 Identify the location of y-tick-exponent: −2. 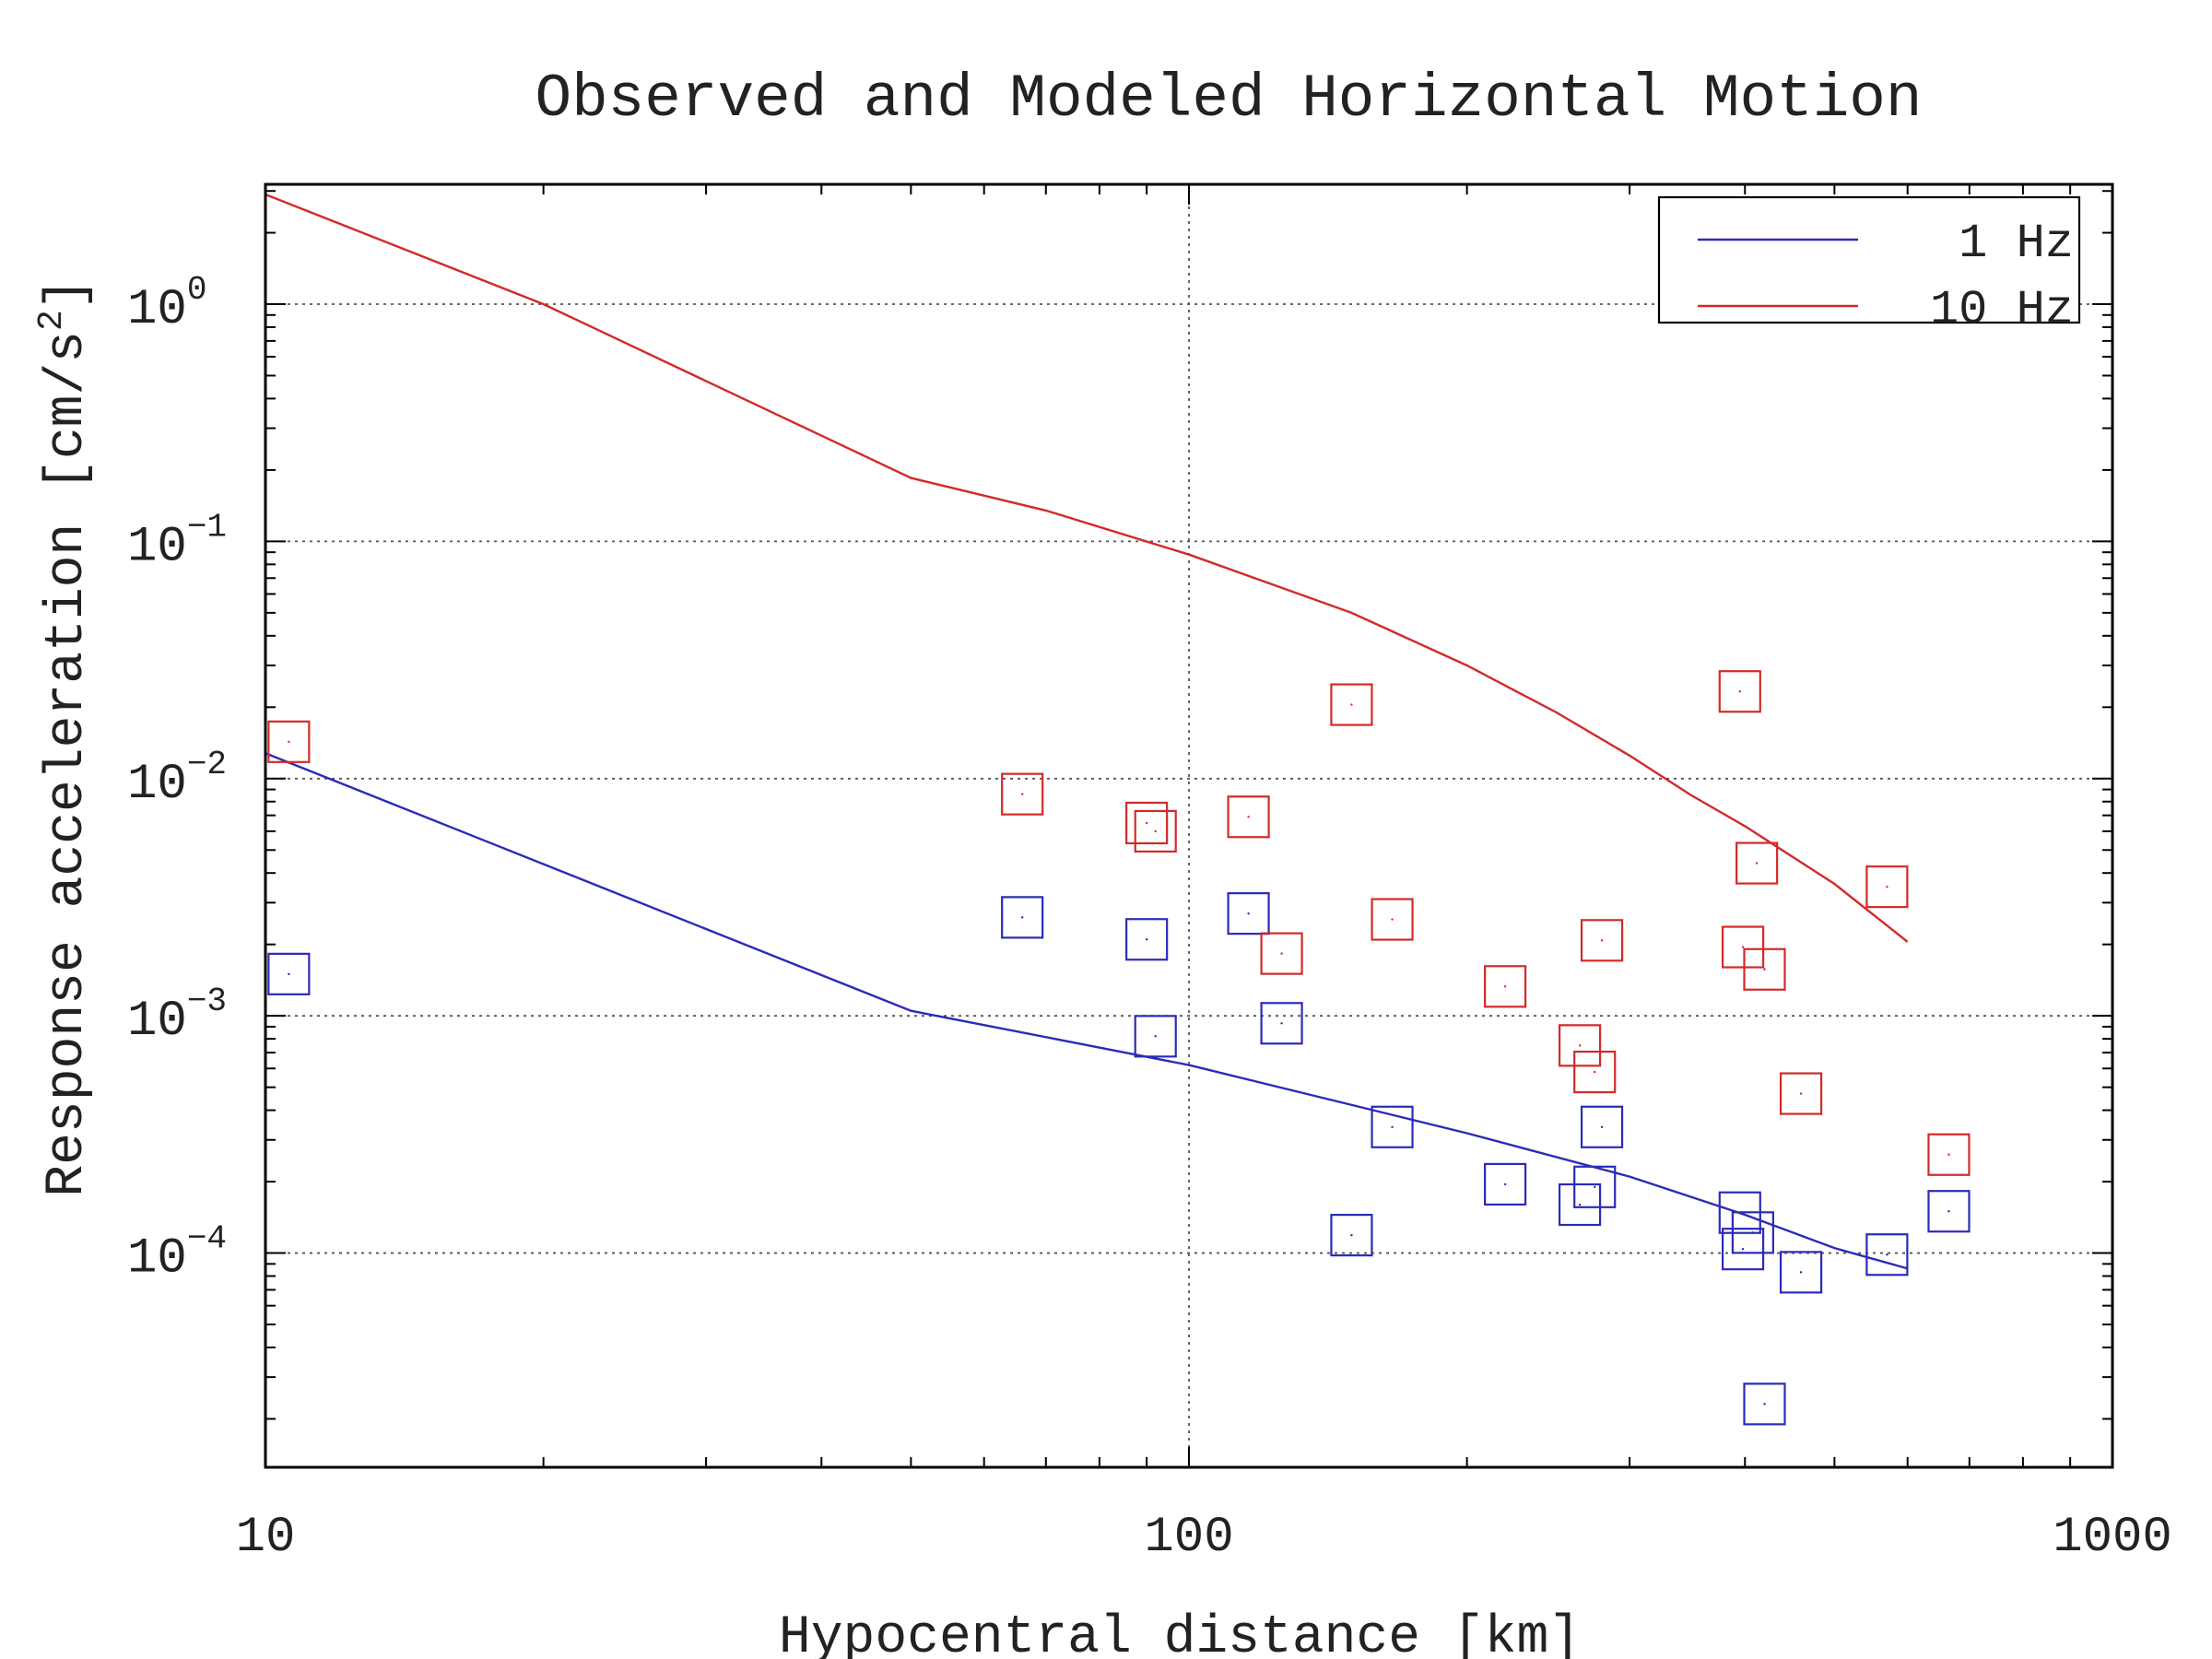
(207, 764).